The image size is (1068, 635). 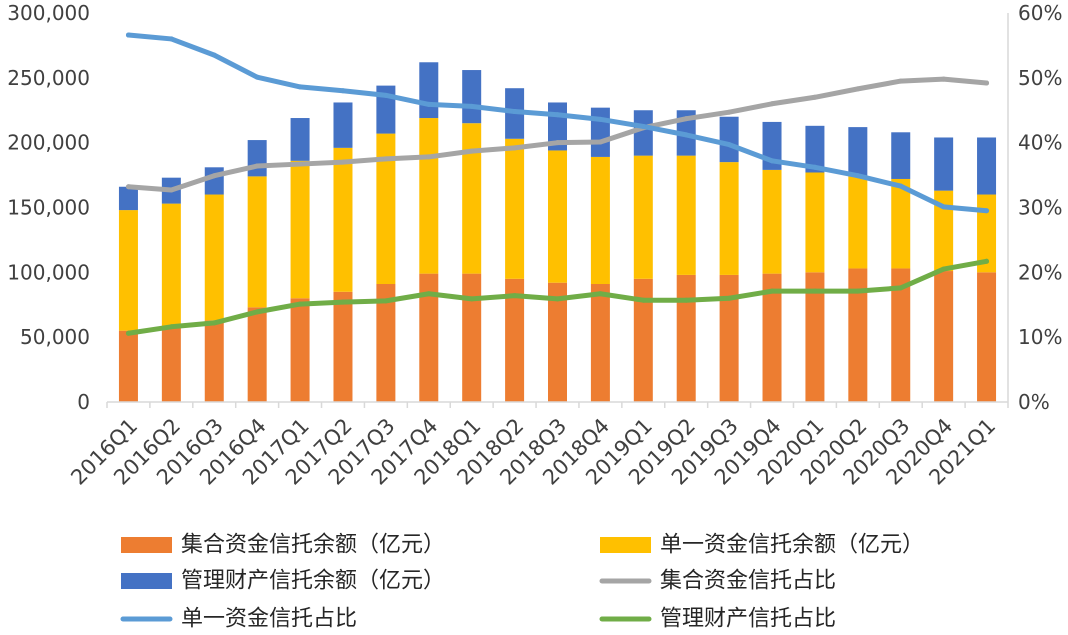 I want to click on point-managed-property-share-2017q4, so click(x=429, y=294).